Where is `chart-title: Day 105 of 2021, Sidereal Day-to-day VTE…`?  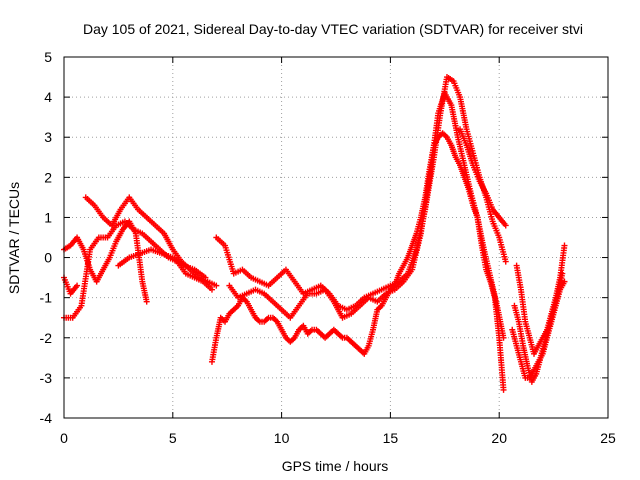
chart-title: Day 105 of 2021, Sidereal Day-to-day VTE… is located at coordinates (333, 29).